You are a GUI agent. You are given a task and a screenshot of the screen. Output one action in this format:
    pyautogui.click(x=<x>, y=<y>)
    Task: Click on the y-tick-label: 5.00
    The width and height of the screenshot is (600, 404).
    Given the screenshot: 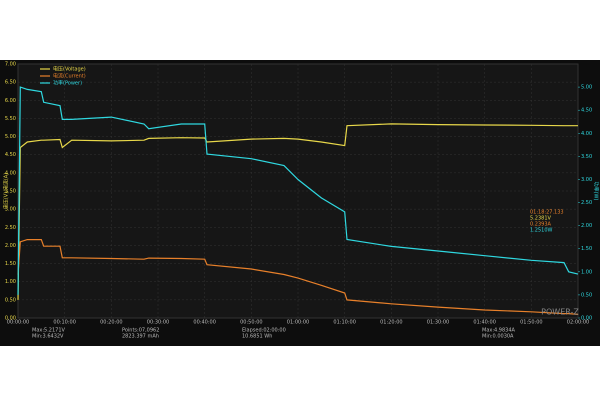 What is the action you would take?
    pyautogui.click(x=10, y=137)
    